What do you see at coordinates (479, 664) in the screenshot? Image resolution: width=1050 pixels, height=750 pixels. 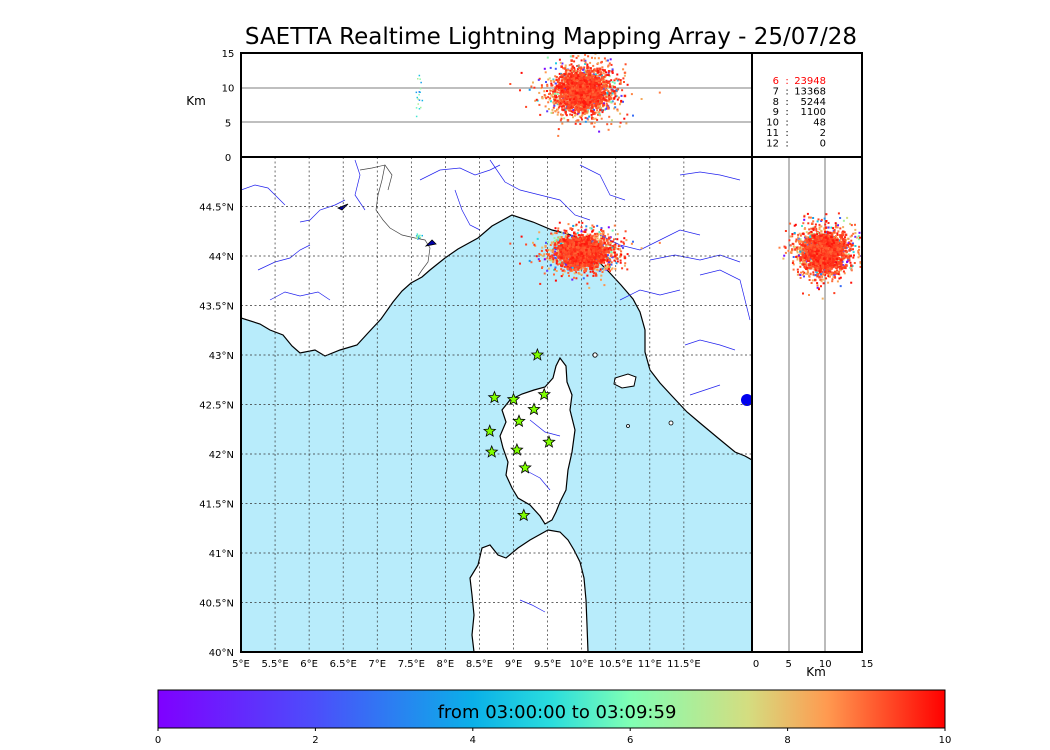 I see `map-xtick-label: 8.5°E` at bounding box center [479, 664].